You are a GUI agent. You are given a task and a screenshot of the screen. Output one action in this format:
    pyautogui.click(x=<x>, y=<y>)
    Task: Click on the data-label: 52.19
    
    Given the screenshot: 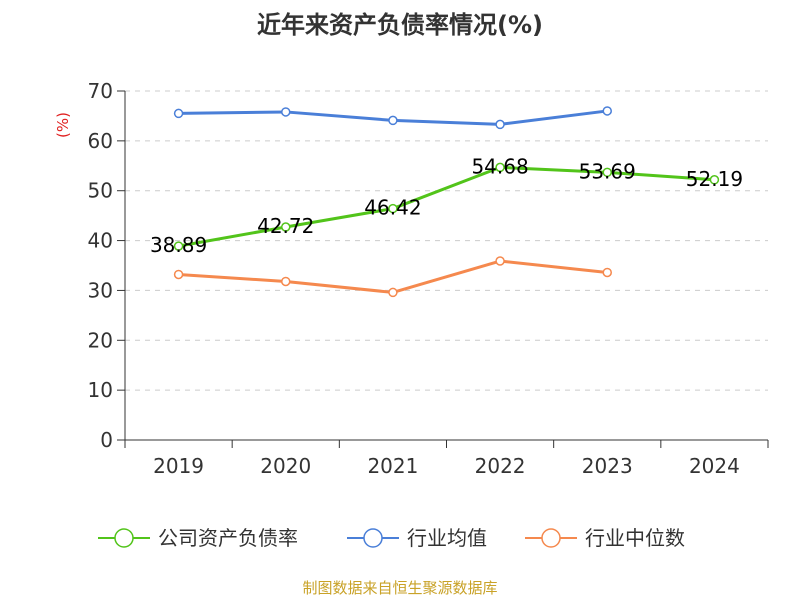 What is the action you would take?
    pyautogui.click(x=714, y=179)
    